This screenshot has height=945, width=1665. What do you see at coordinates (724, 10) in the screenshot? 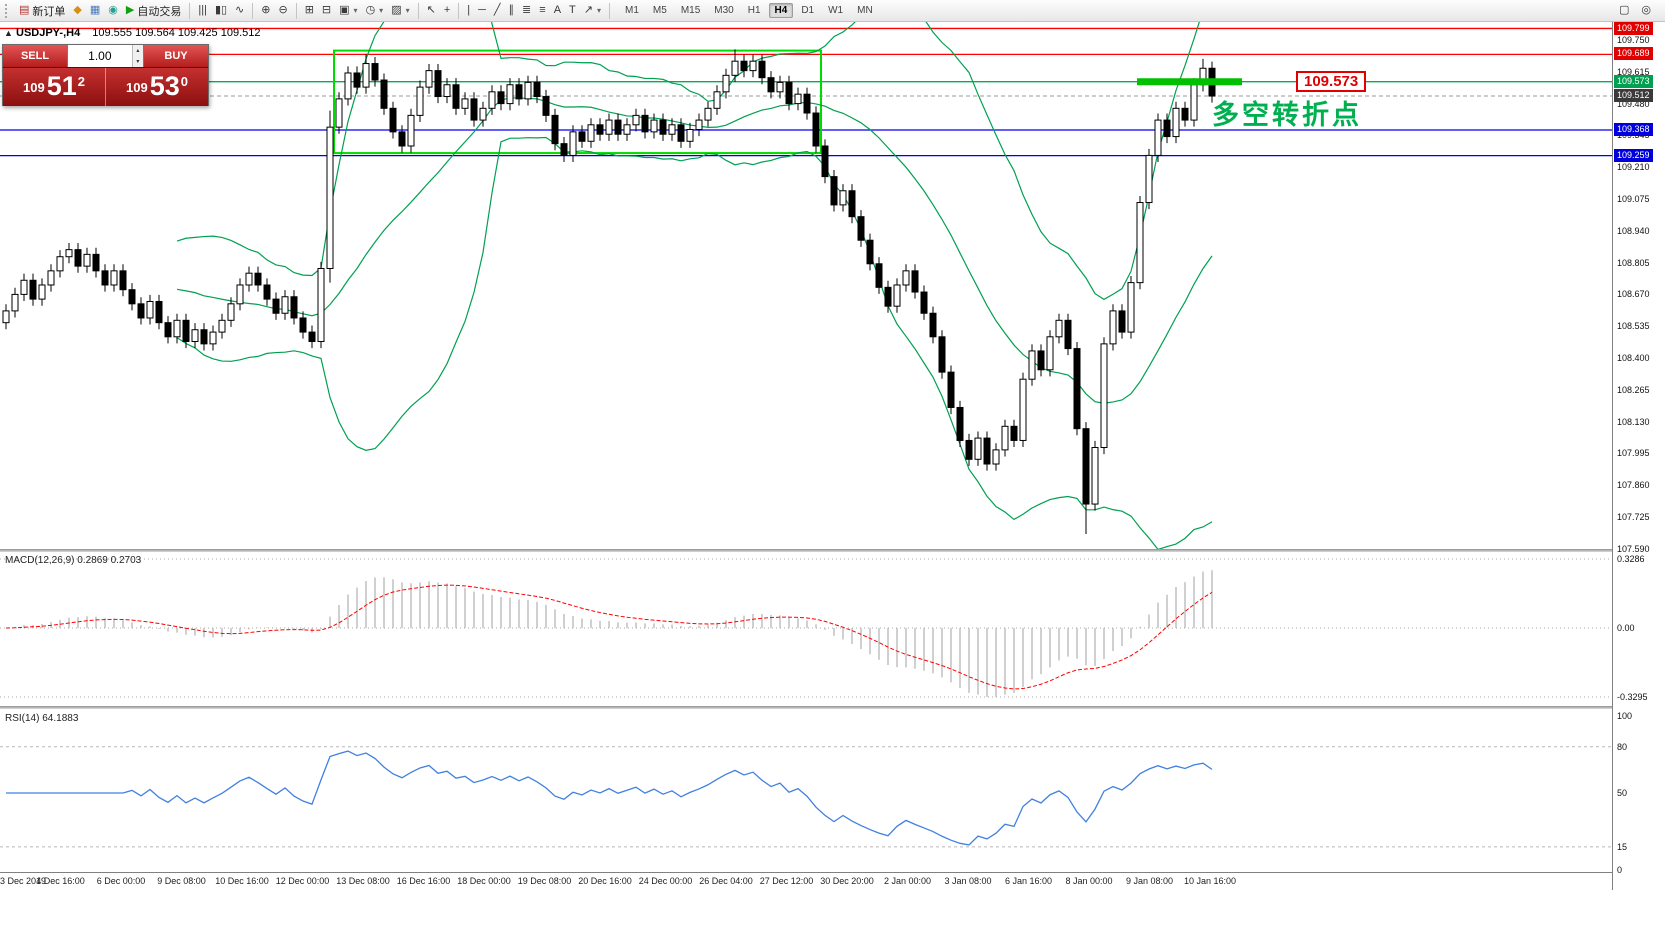
I see `timeframe-m30-button: M30` at bounding box center [724, 10].